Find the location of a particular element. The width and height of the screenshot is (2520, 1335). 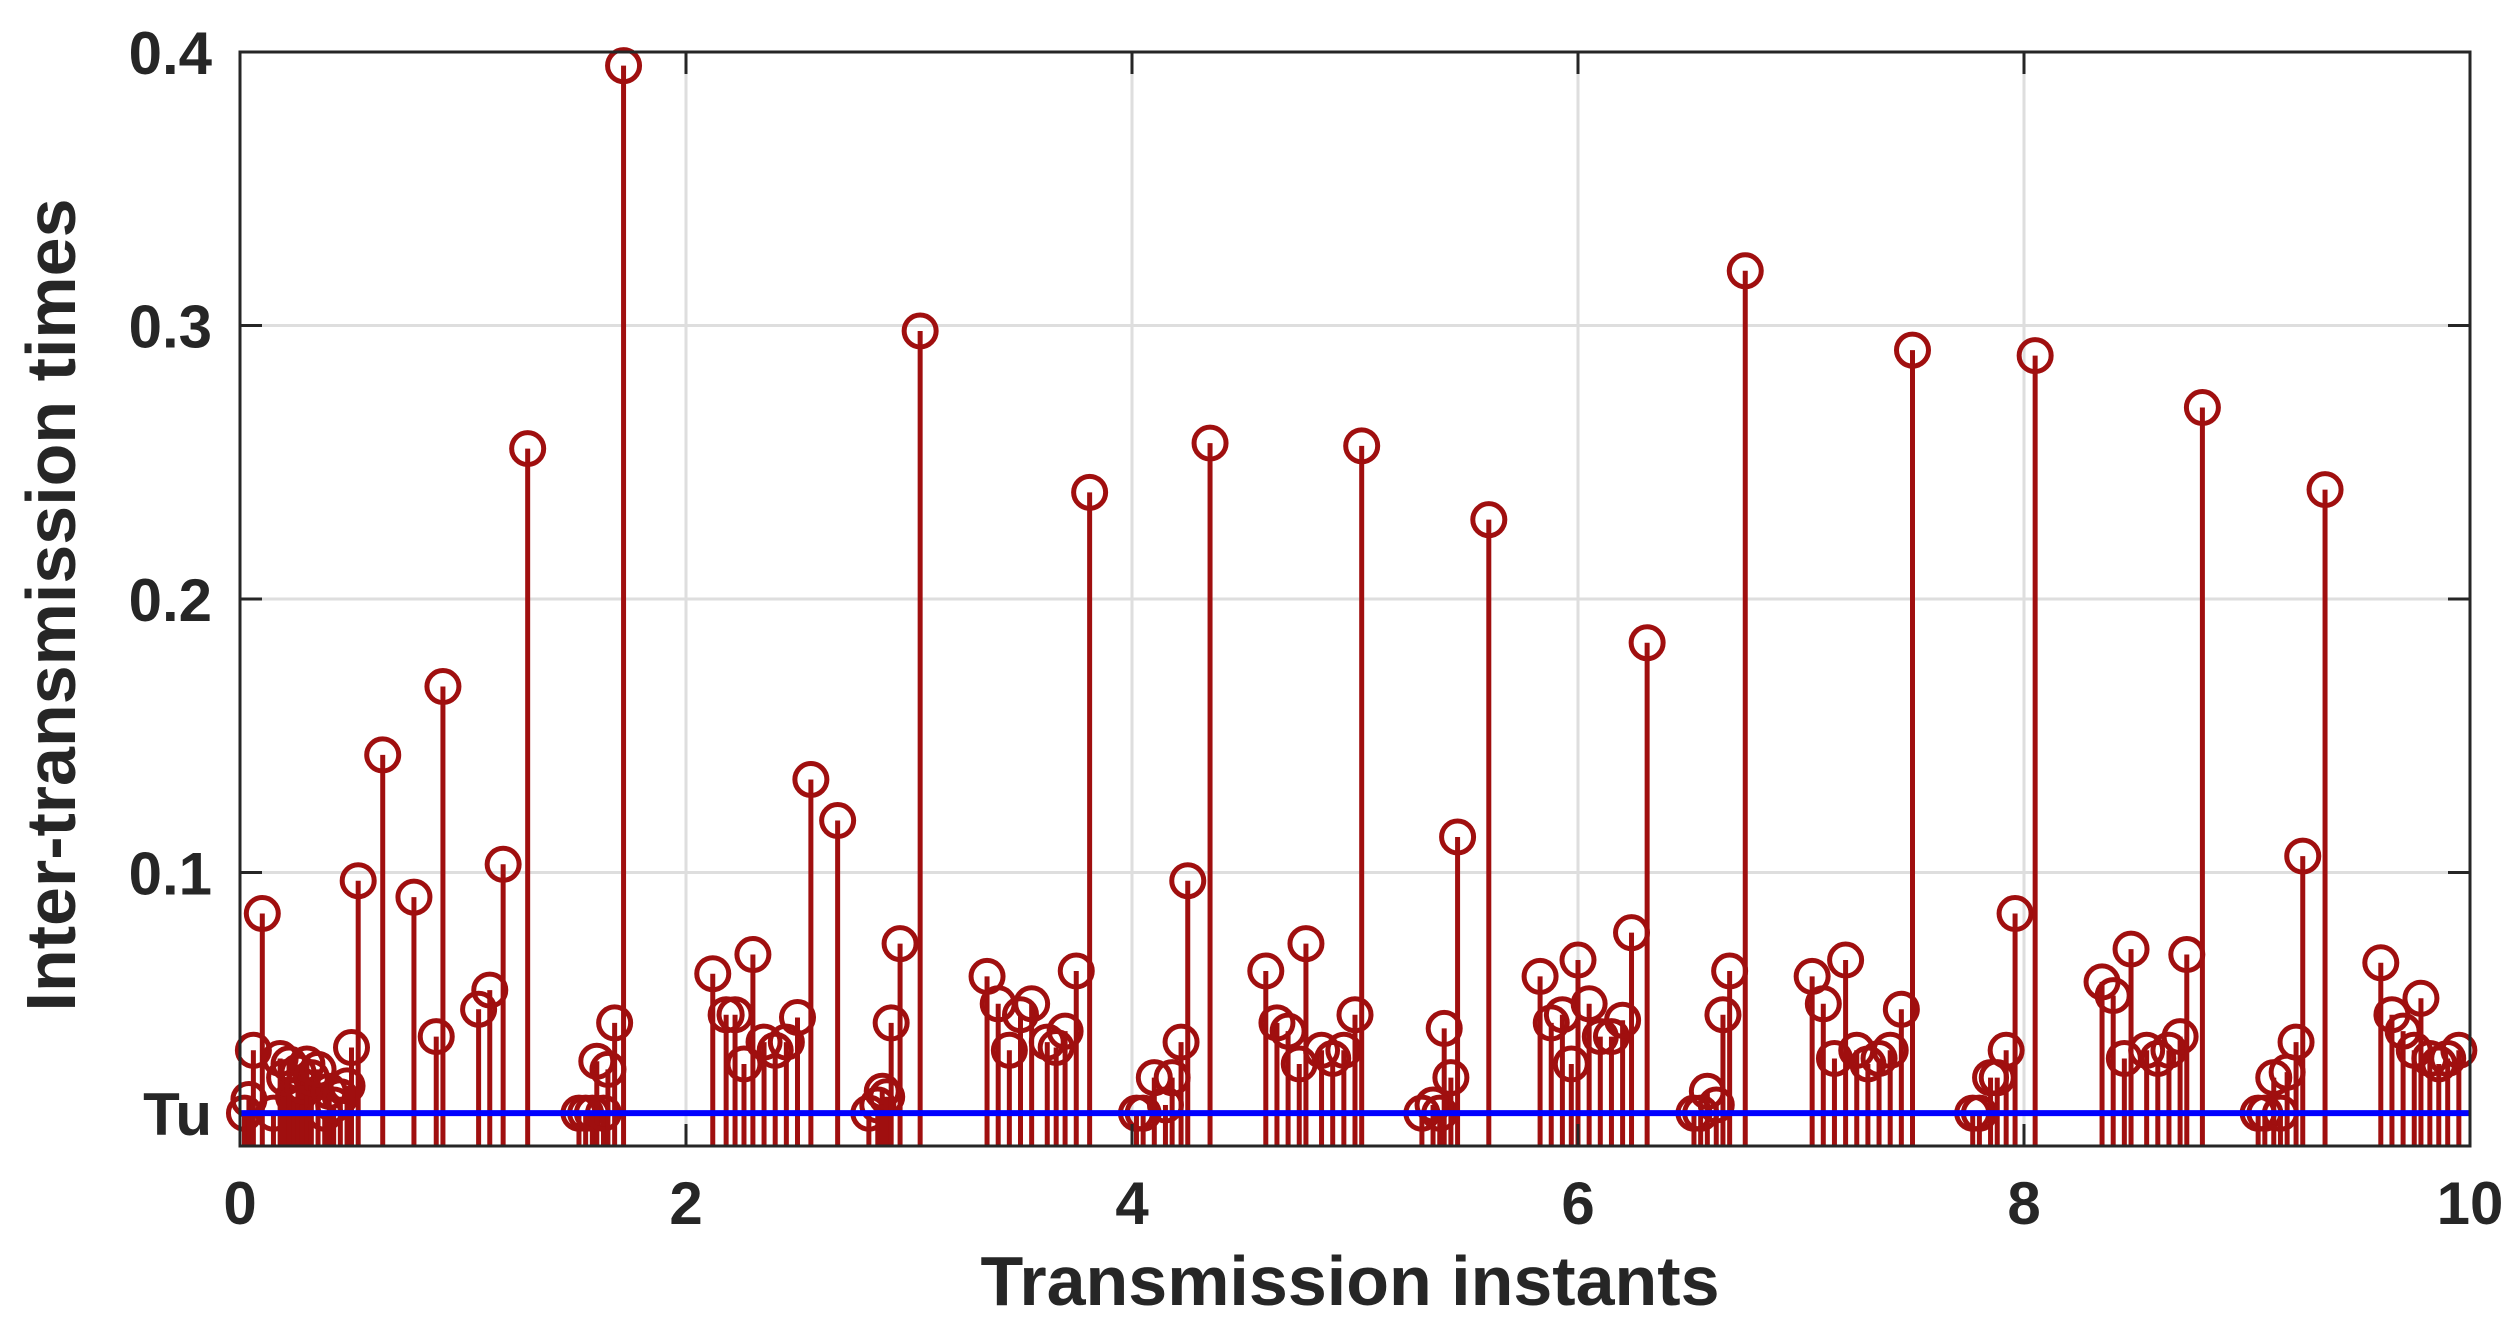

x-tick-label: 0 is located at coordinates (239, 1203).